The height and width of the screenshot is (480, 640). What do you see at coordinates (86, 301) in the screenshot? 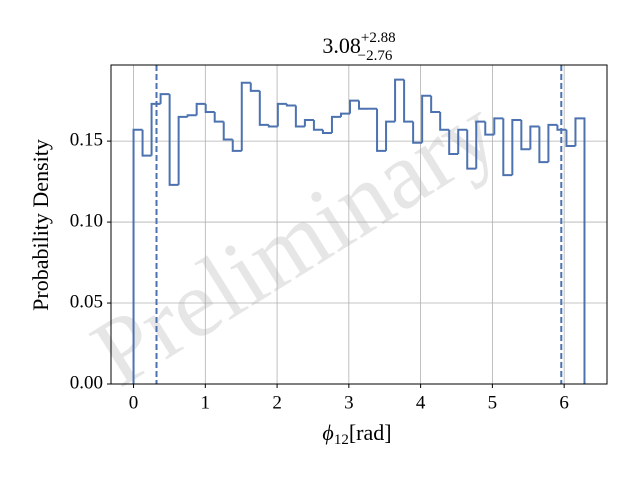
I see `y-tick-label: 0.05` at bounding box center [86, 301].